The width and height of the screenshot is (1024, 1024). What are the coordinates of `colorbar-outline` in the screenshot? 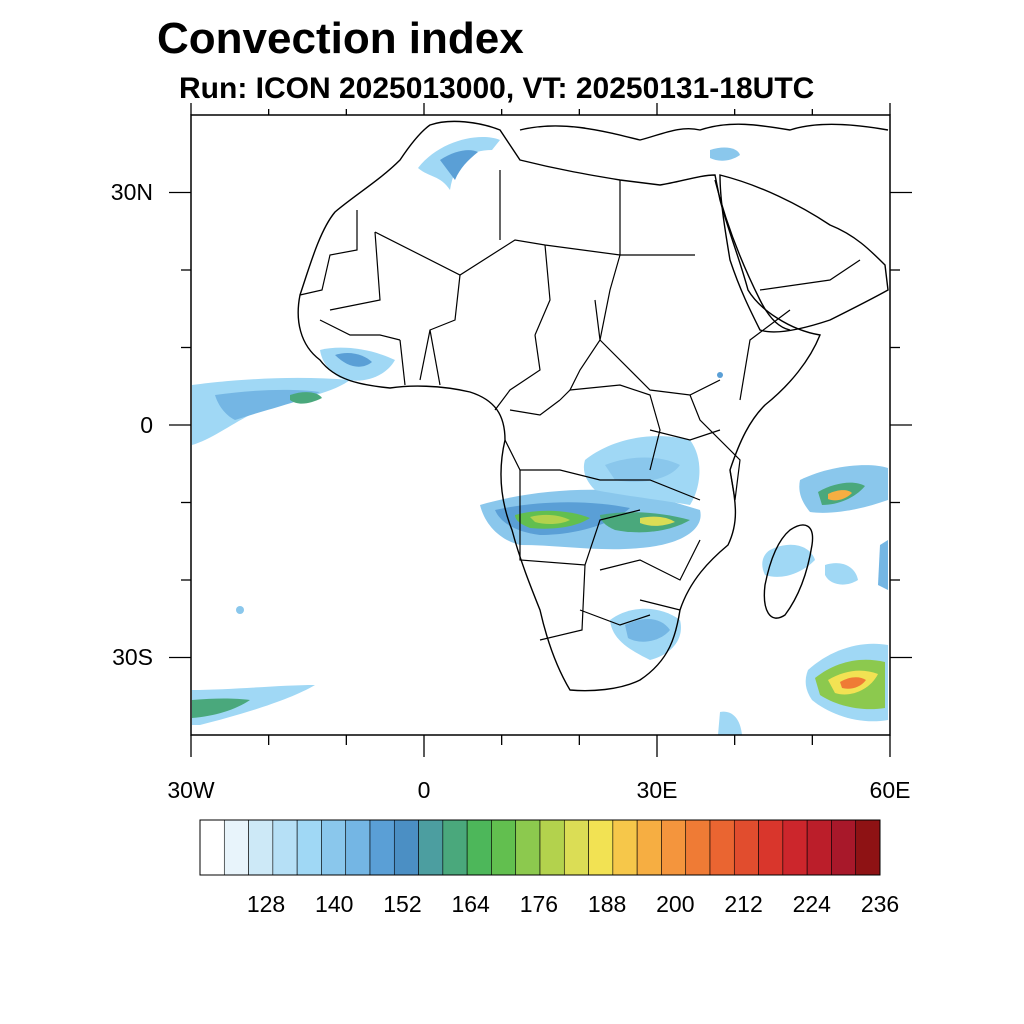 It's located at (540, 847).